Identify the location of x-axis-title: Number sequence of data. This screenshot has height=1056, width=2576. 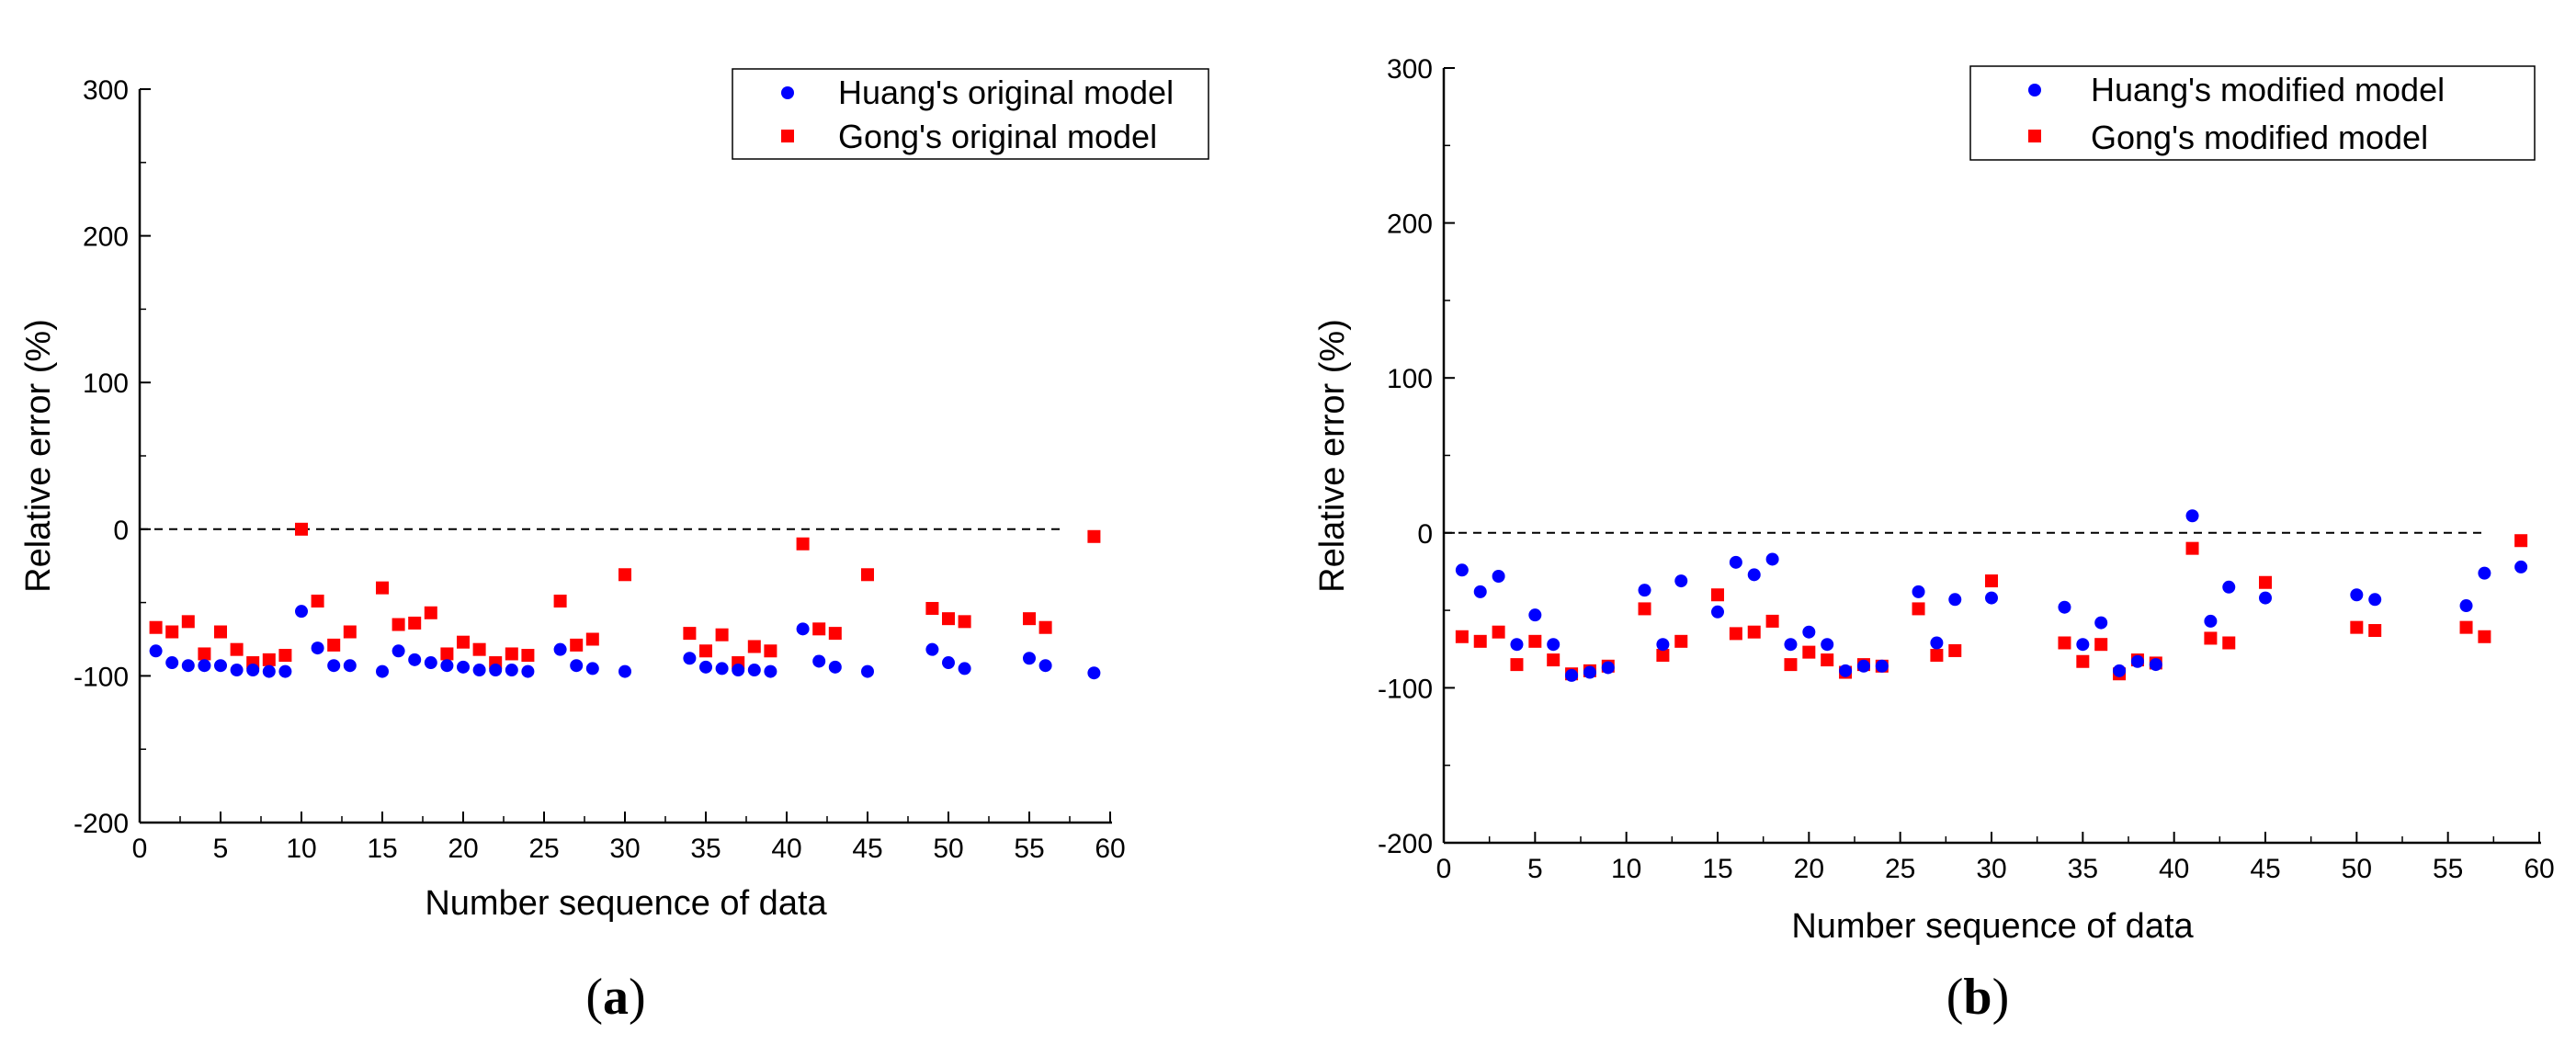
(1992, 927).